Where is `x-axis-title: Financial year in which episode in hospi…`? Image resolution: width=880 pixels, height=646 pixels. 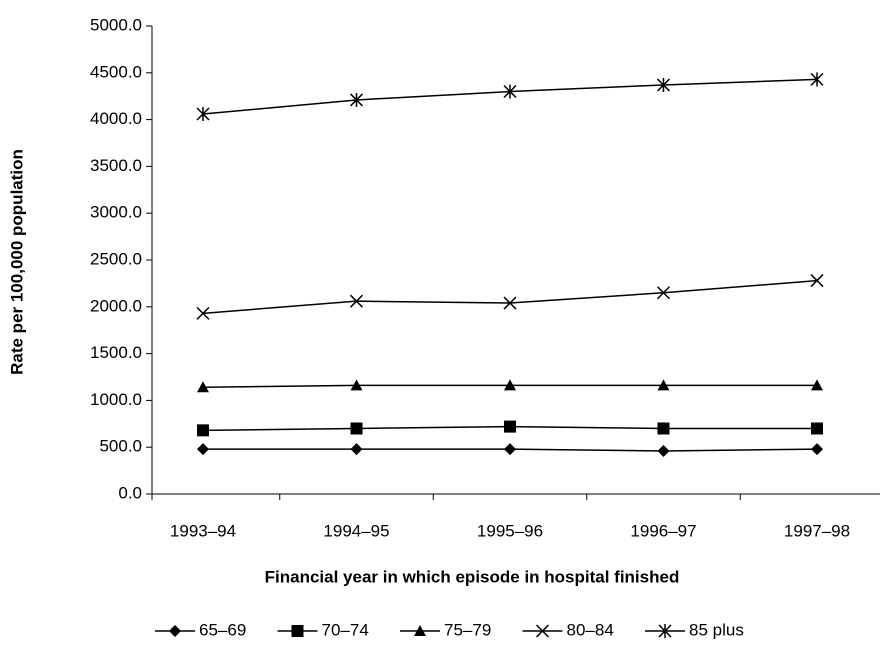
x-axis-title: Financial year in which episode in hospi… is located at coordinates (472, 576).